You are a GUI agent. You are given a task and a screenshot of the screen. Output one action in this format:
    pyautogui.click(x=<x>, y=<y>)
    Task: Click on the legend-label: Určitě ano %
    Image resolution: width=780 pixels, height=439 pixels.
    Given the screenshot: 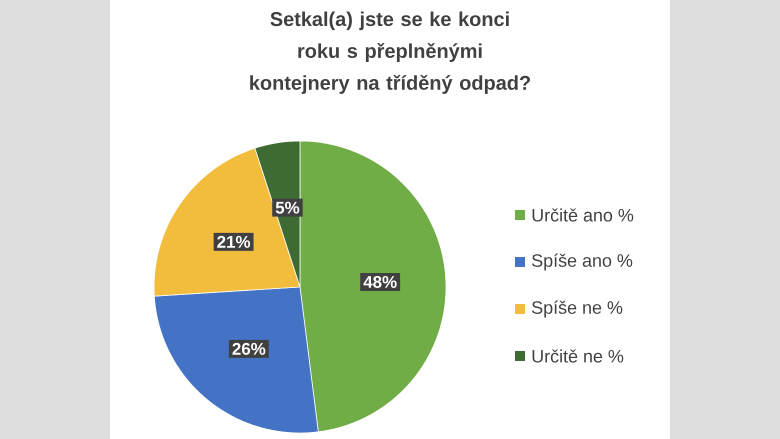 What is the action you would take?
    pyautogui.click(x=583, y=215)
    